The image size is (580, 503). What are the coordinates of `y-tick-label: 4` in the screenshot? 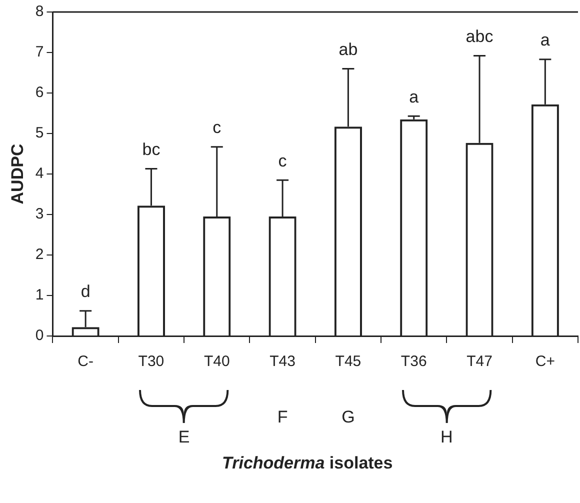 It's located at (39, 173).